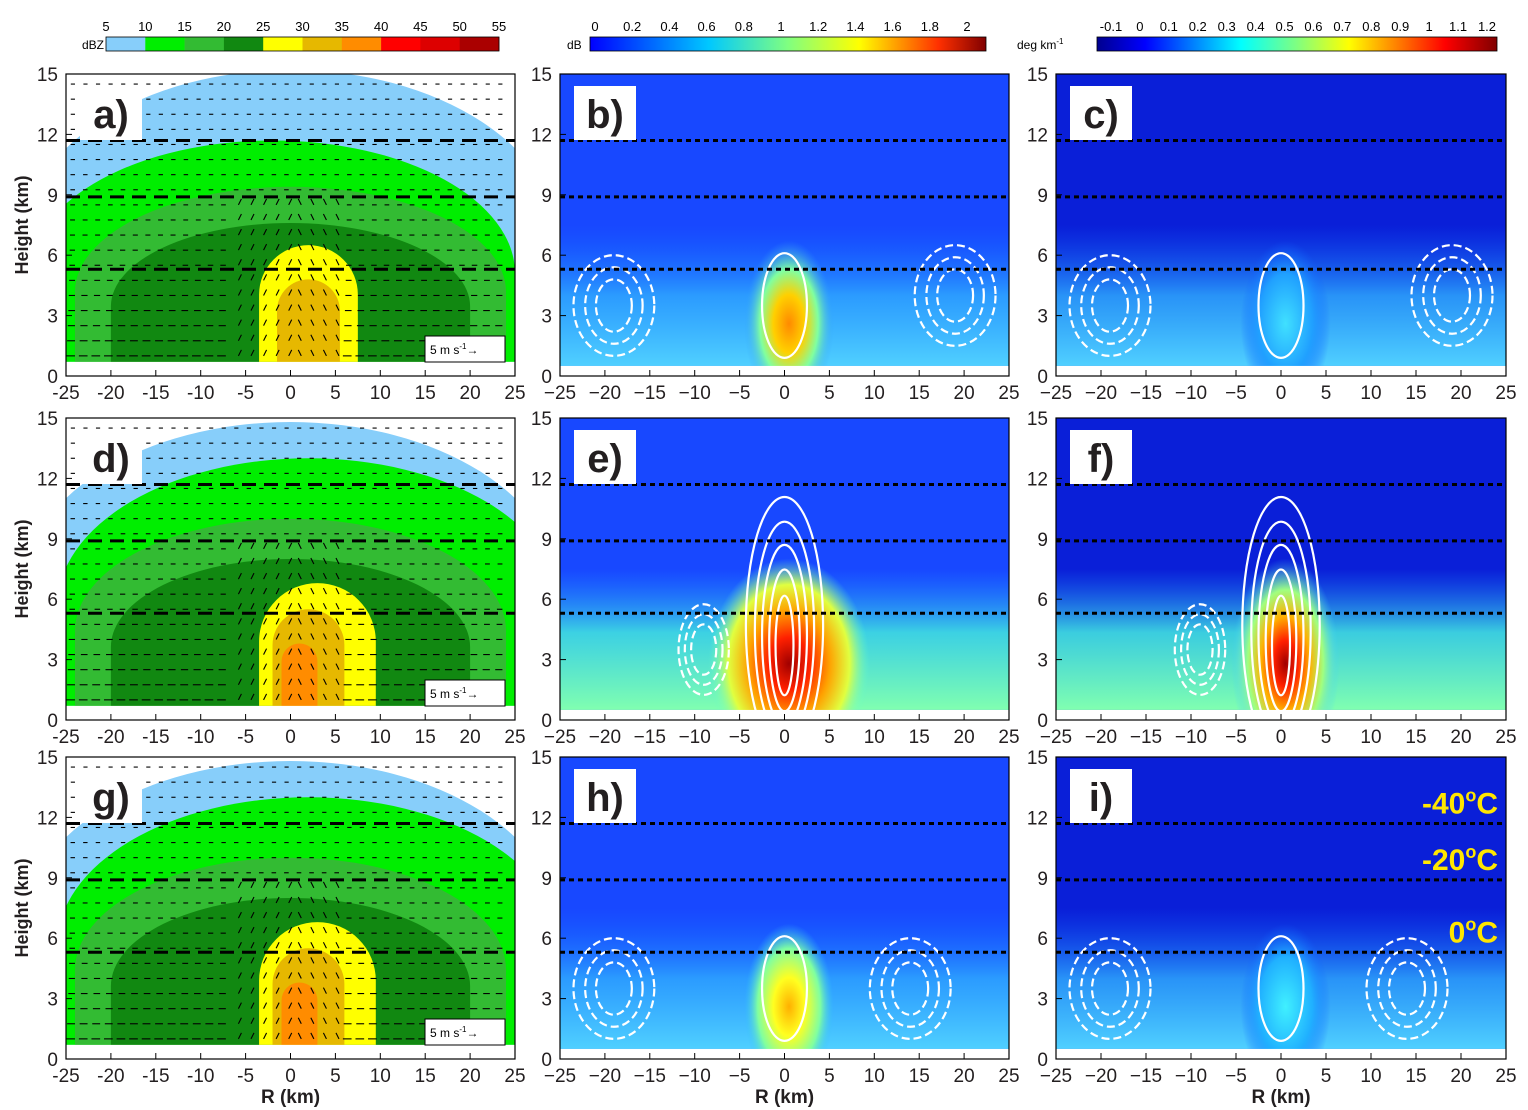 The image size is (1528, 1110). What do you see at coordinates (1101, 115) in the screenshot?
I see `panel-label: c)` at bounding box center [1101, 115].